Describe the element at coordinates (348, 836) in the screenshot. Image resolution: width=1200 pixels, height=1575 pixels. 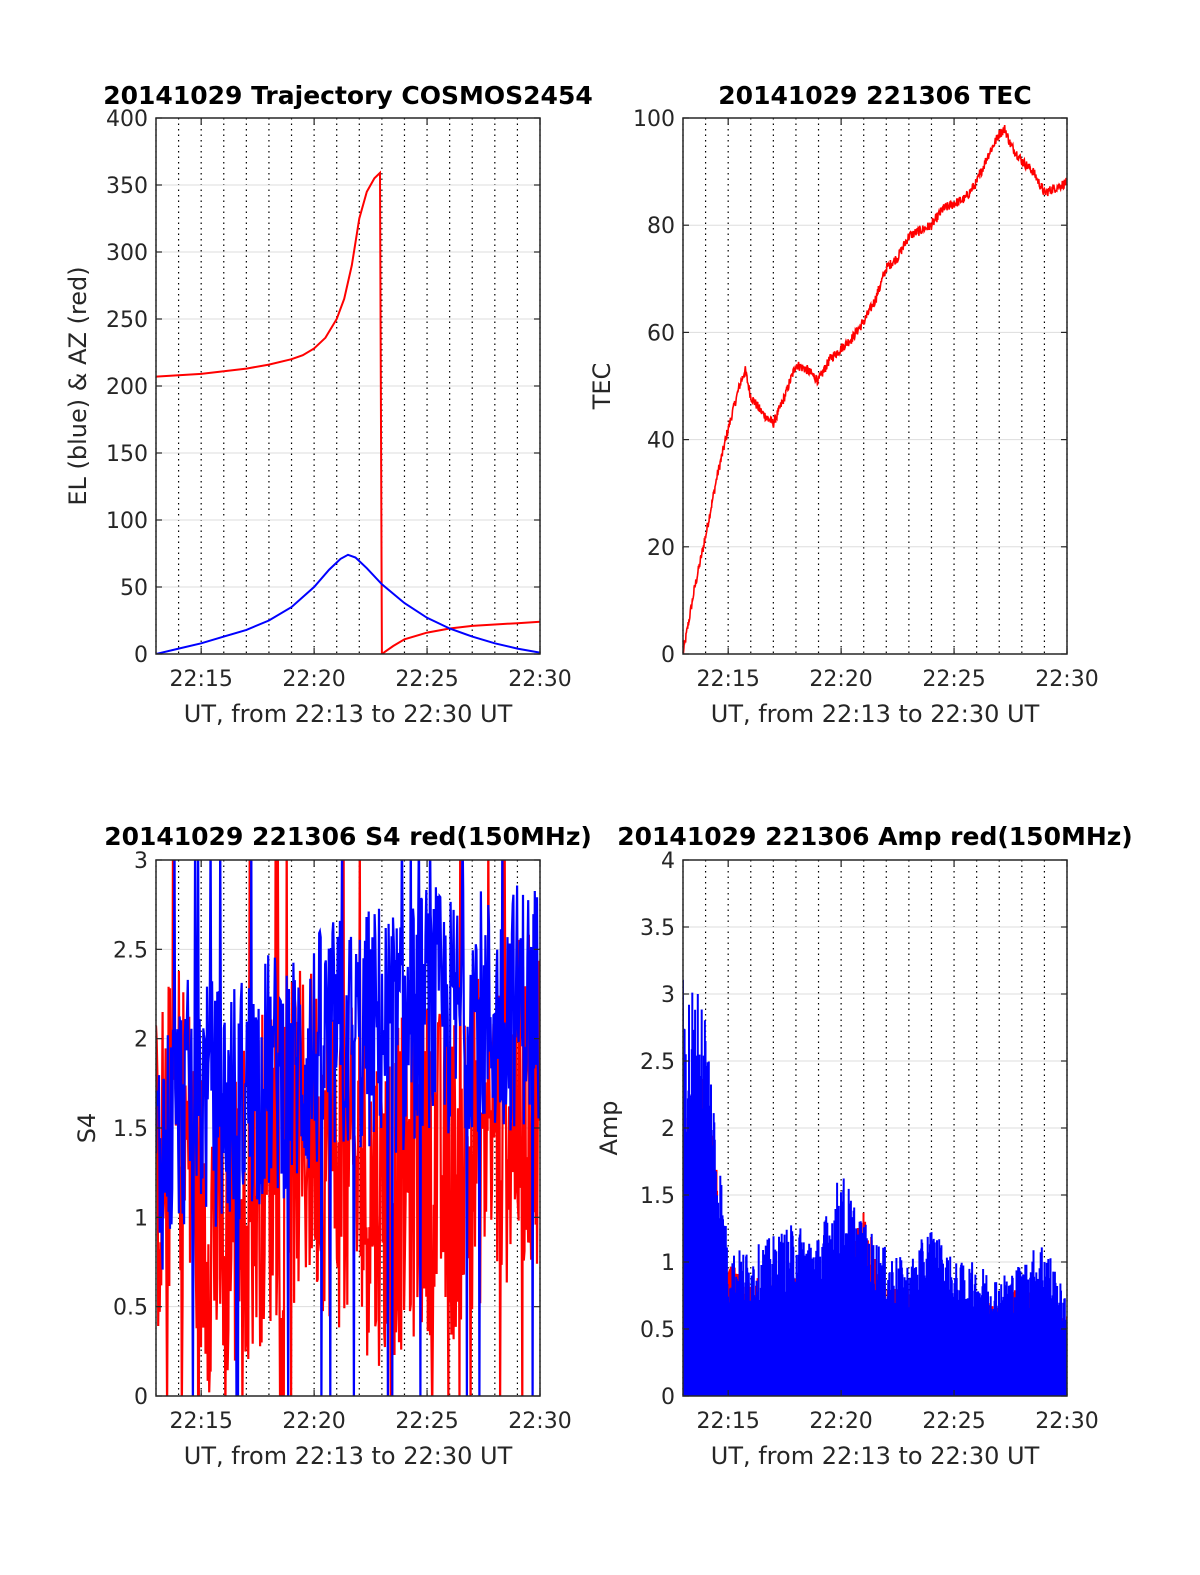
I see `chart-title: 20141029 221306 S4 red(150MHz)` at that location.